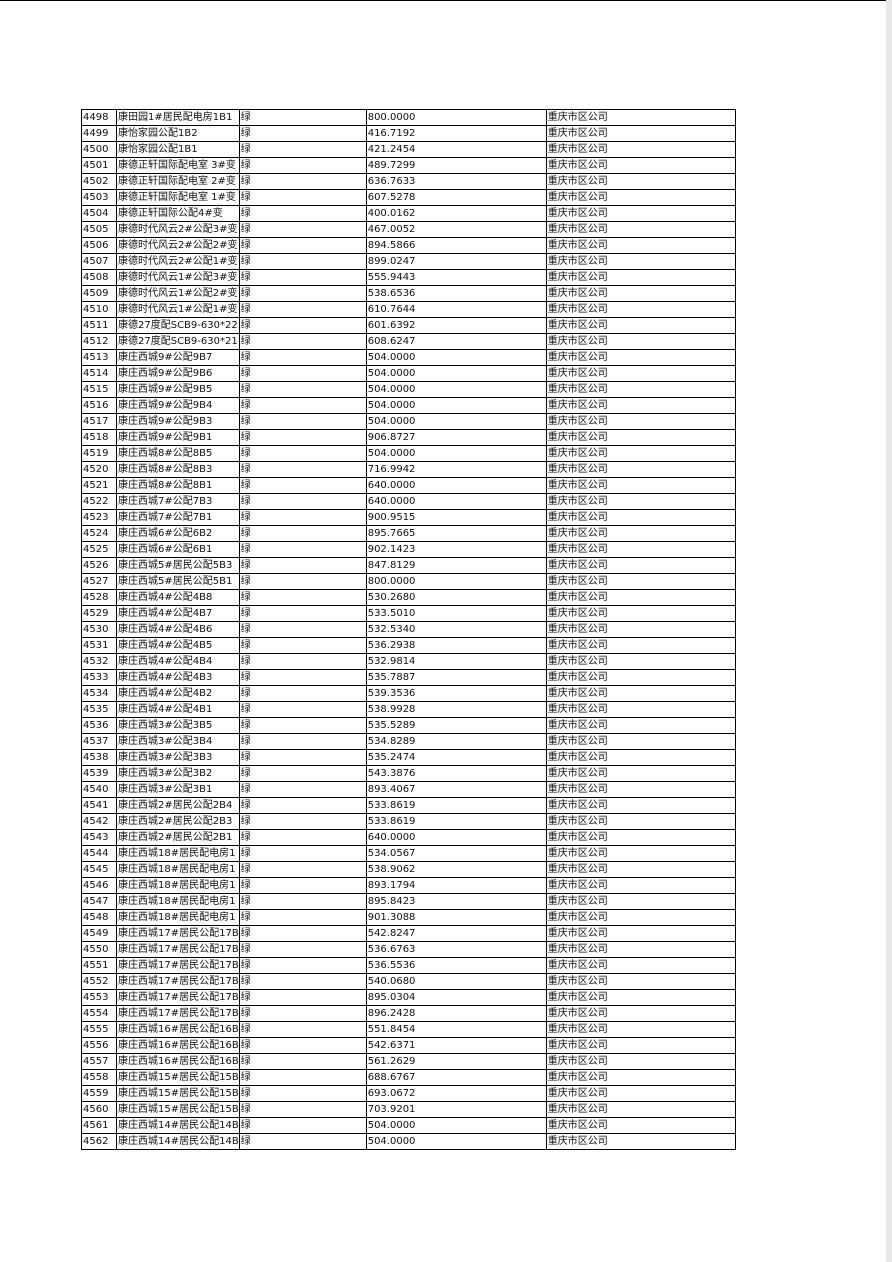 The image size is (892, 1262). What do you see at coordinates (408, 821) in the screenshot?
I see `table-row: 4542 康庄西城2#居民公配2B3 绿 533.8619 重庆市区公司` at bounding box center [408, 821].